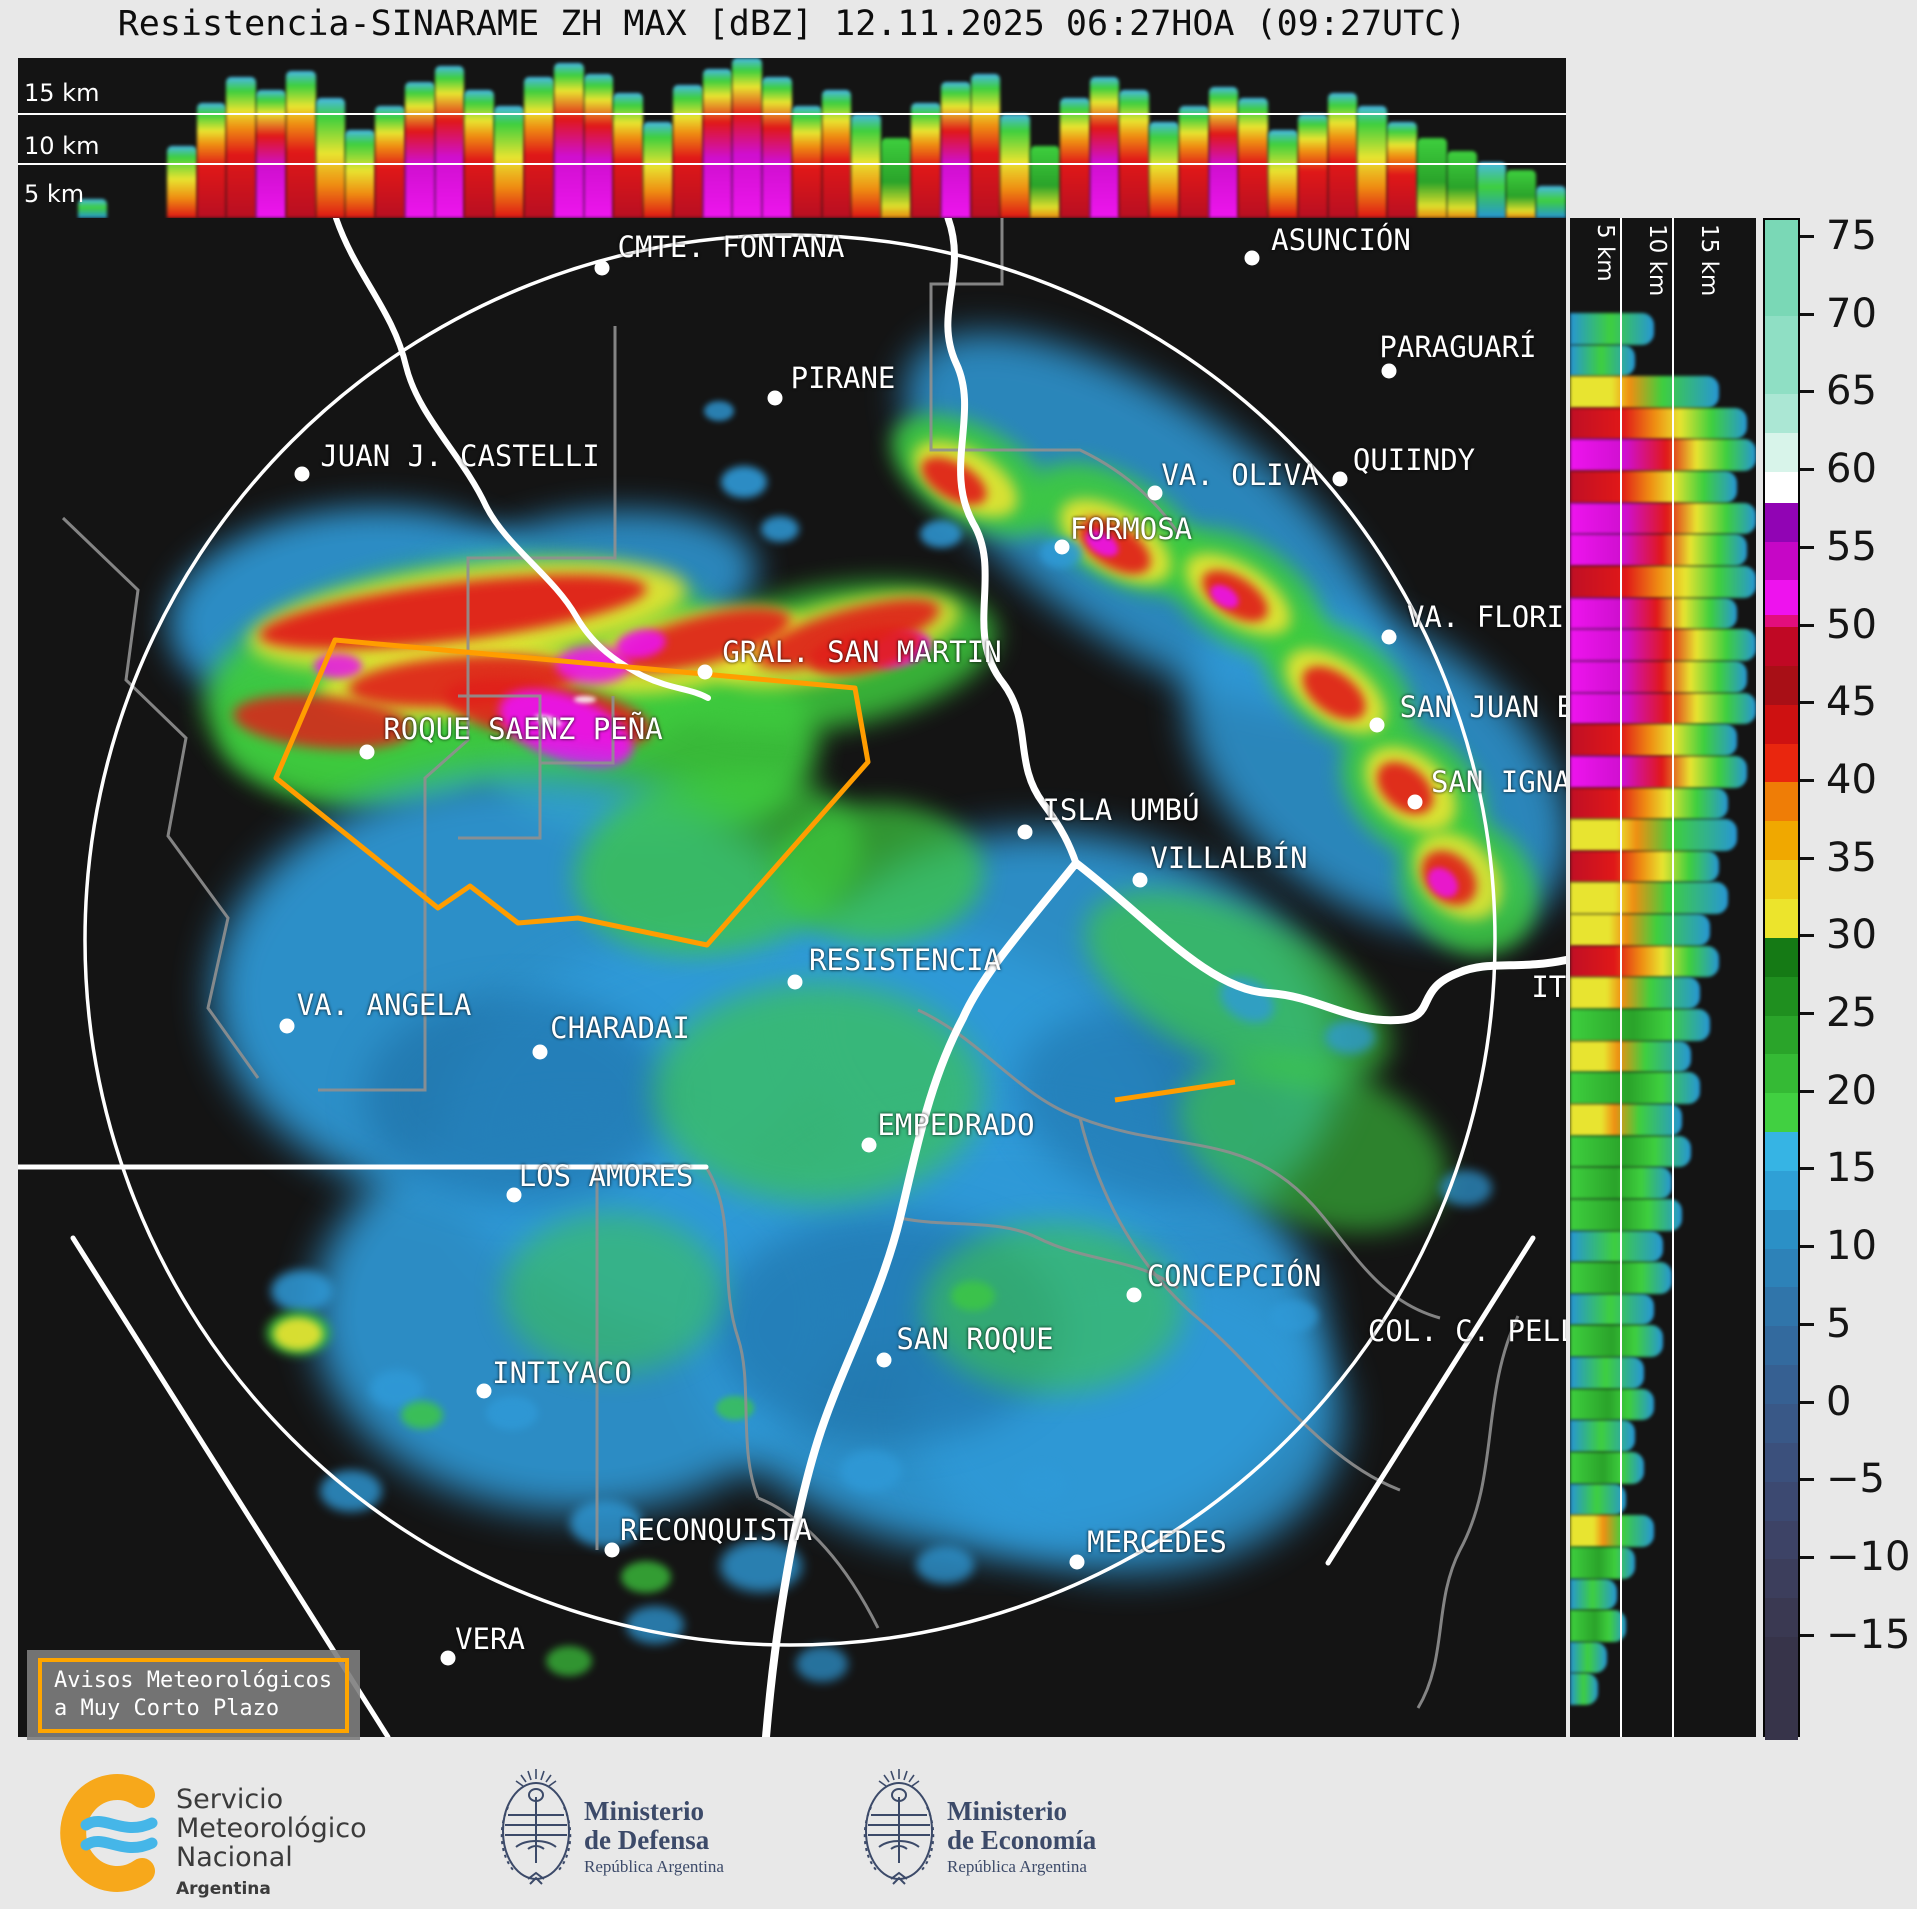 The width and height of the screenshot is (1917, 1909). What do you see at coordinates (1341, 240) in the screenshot?
I see `city-label: ASUNCIÓN` at bounding box center [1341, 240].